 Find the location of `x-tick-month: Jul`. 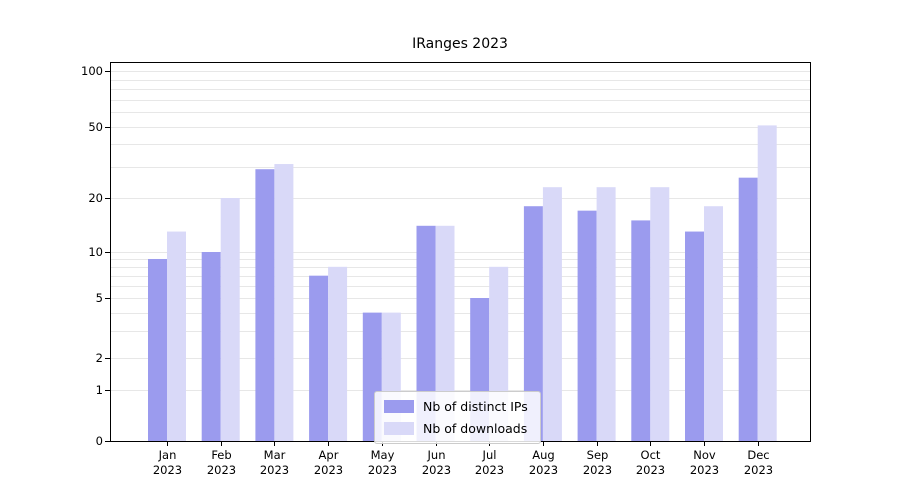

x-tick-month: Jul is located at coordinates (489, 455).